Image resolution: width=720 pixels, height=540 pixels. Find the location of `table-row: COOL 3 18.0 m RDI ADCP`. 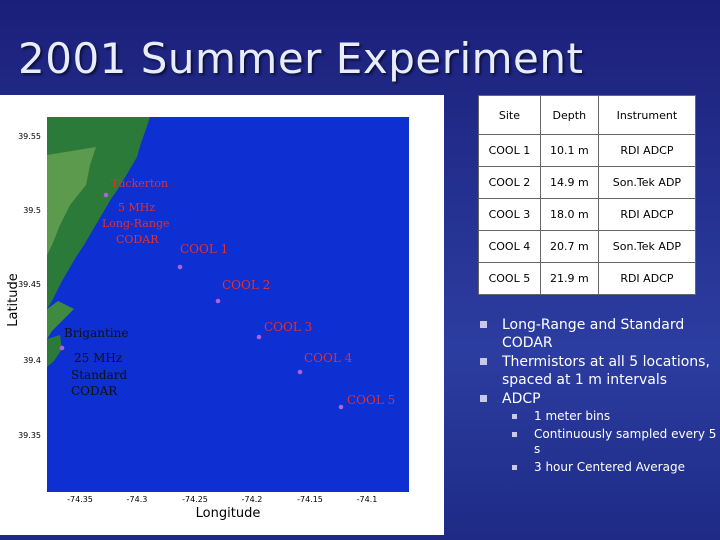

table-row: COOL 3 18.0 m RDI ADCP is located at coordinates (587, 214).